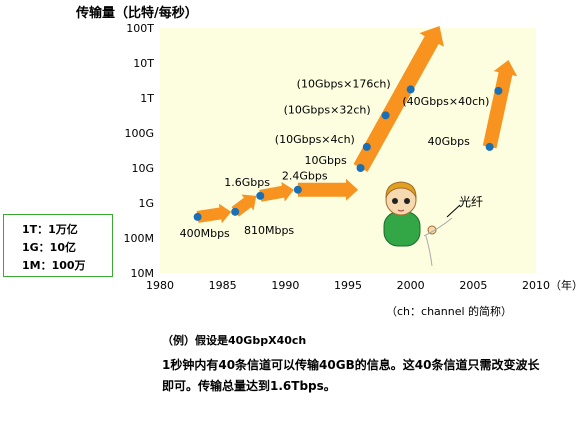  I want to click on y-tick-label: 1G, so click(146, 203).